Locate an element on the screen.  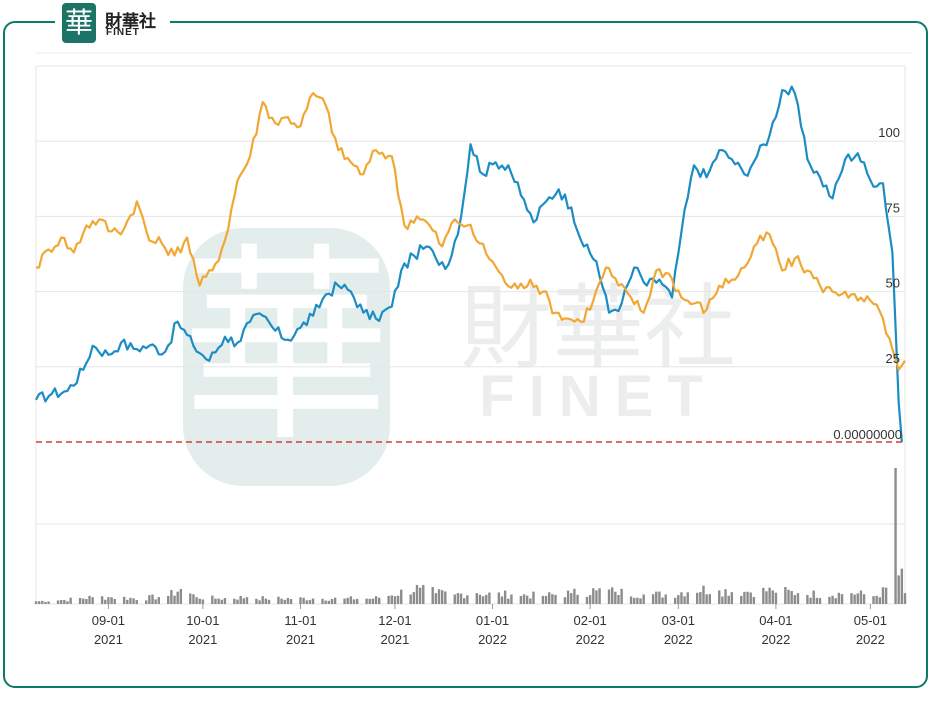
x-tick-label-month: 12-01 is located at coordinates (394, 620).